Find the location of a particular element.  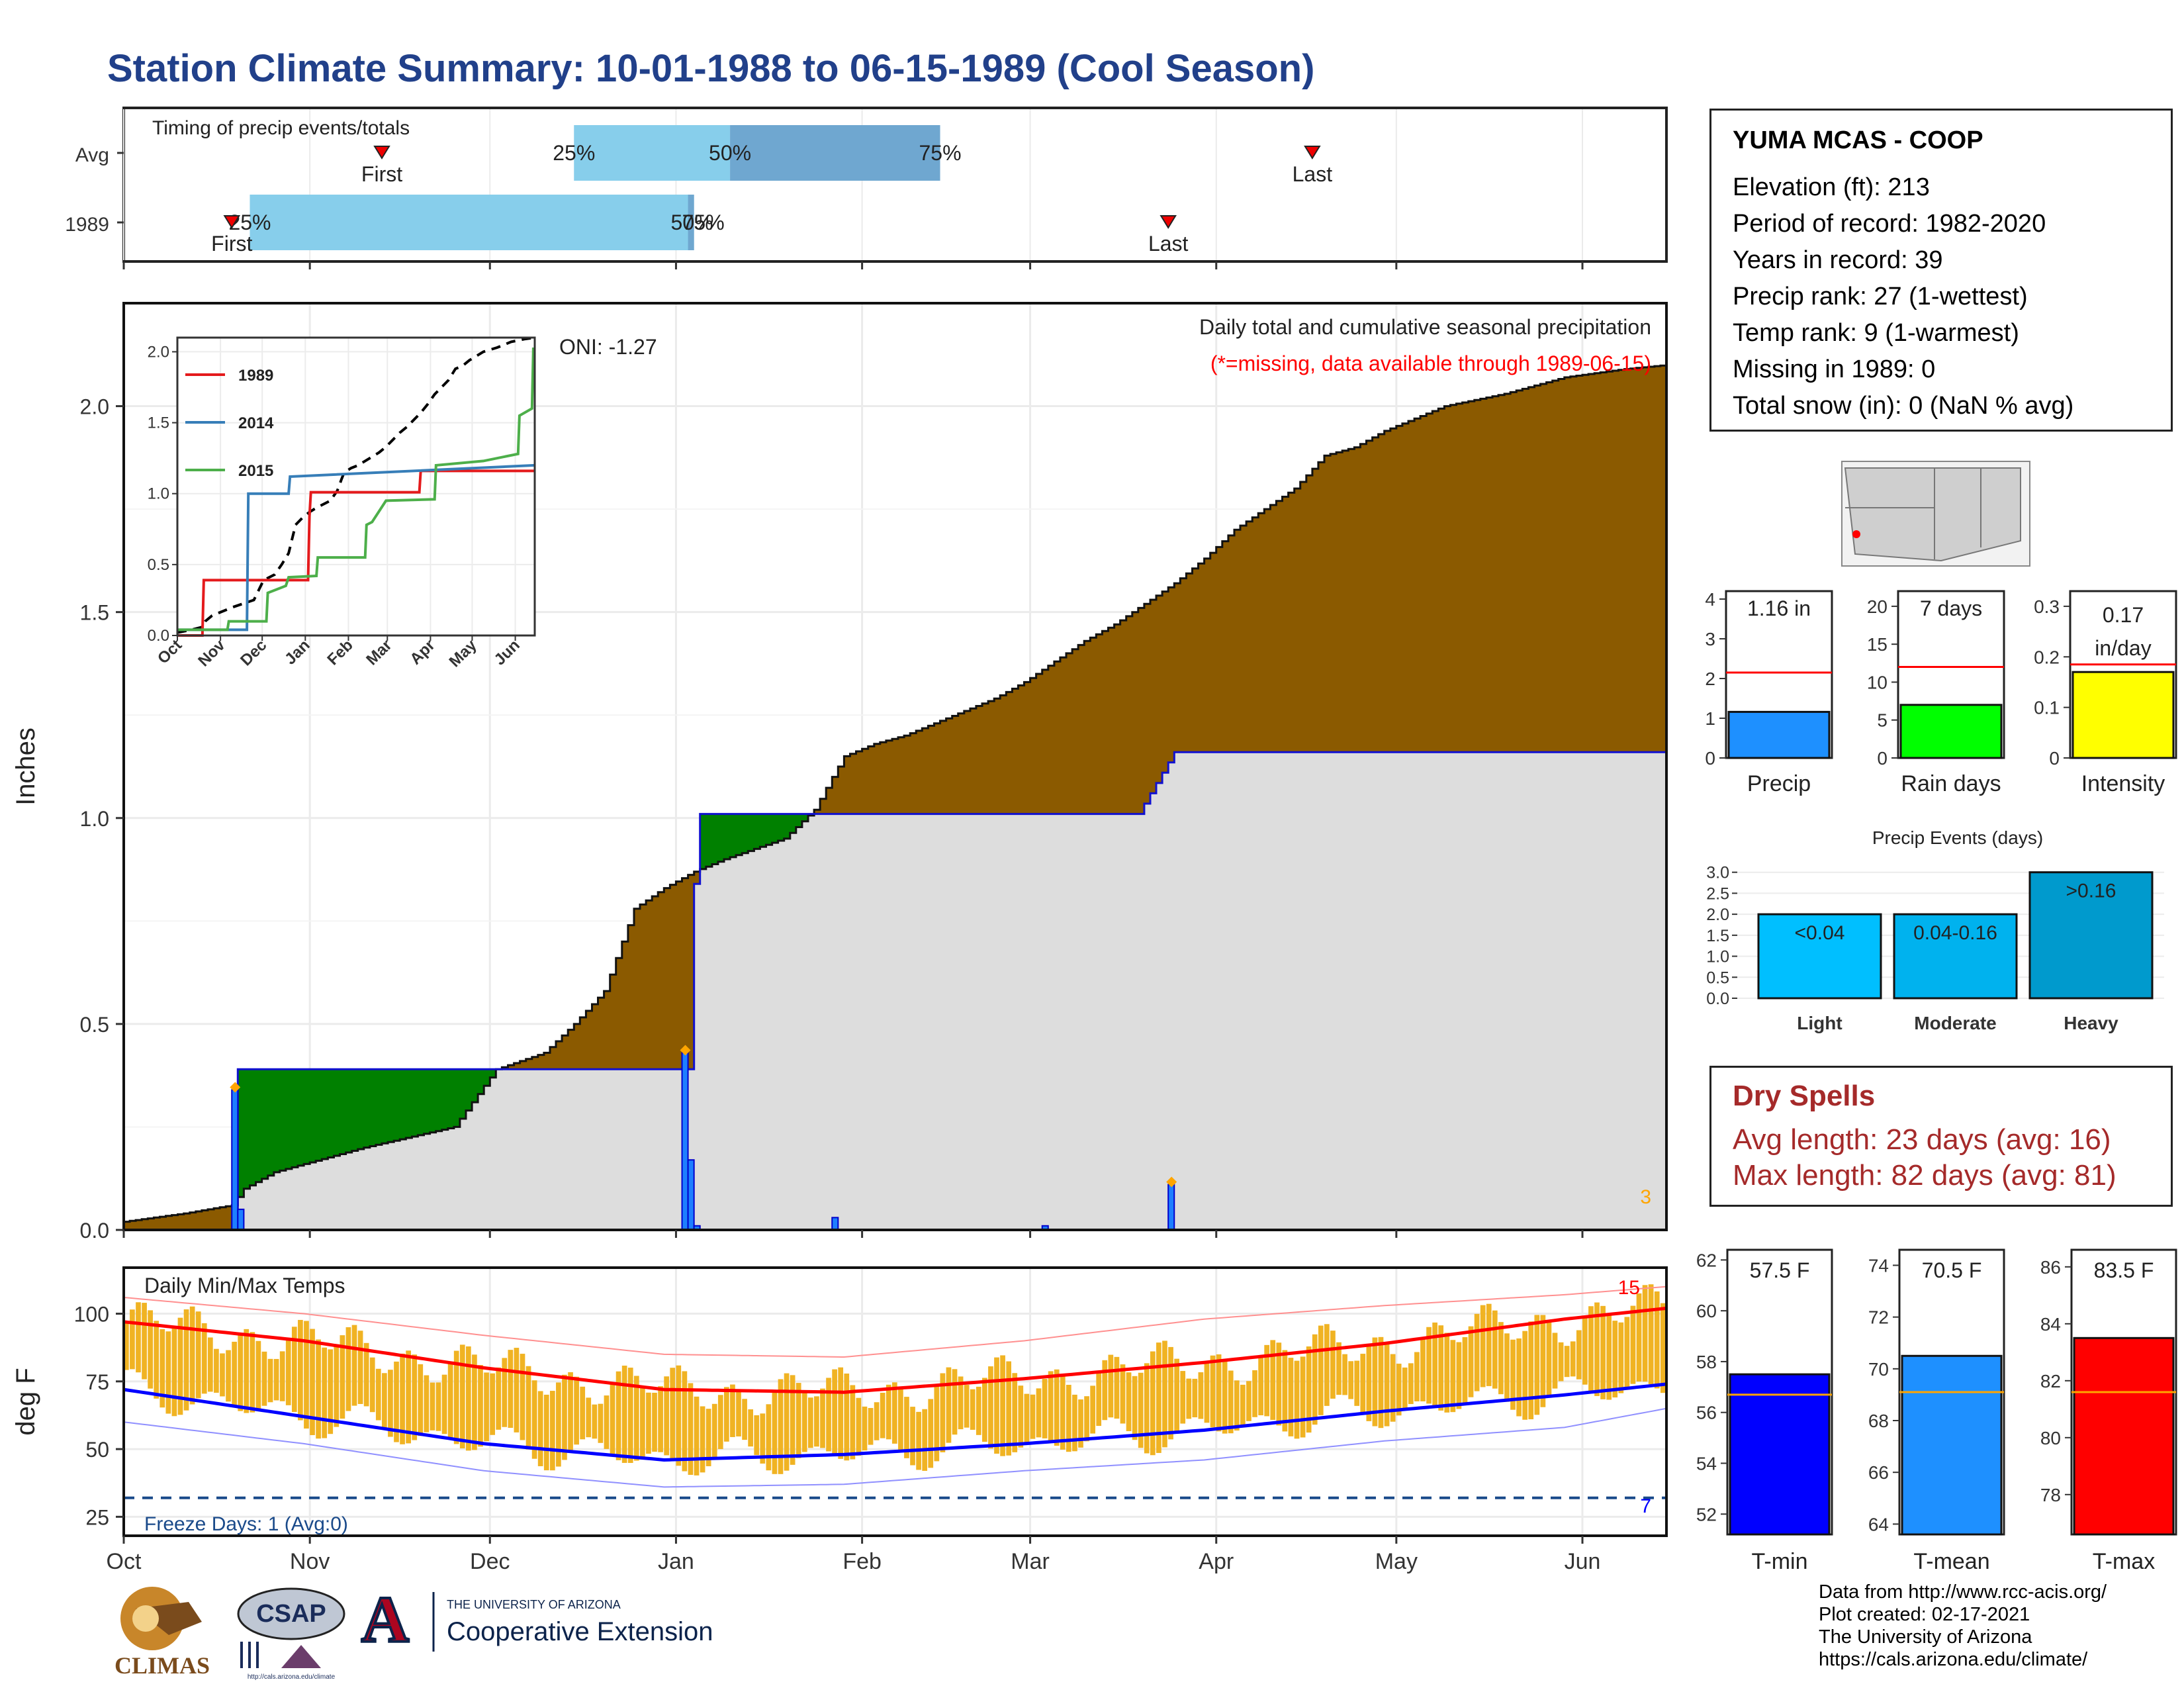

inset-y-tick-label: 0.0 is located at coordinates (159, 636).